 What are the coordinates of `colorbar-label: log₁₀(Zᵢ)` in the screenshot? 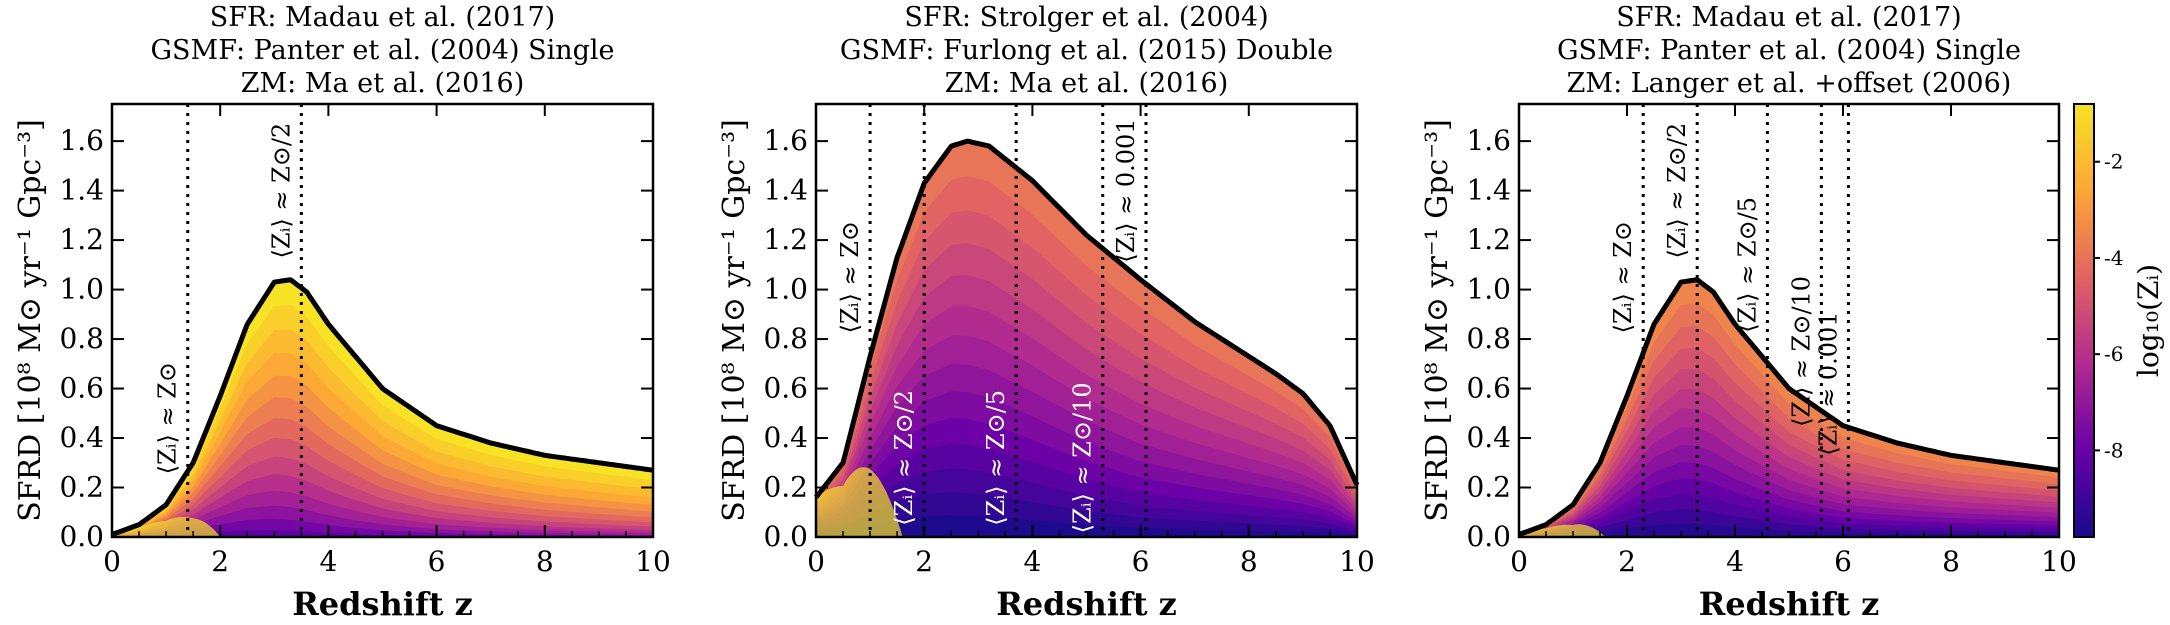 It's located at (2148, 320).